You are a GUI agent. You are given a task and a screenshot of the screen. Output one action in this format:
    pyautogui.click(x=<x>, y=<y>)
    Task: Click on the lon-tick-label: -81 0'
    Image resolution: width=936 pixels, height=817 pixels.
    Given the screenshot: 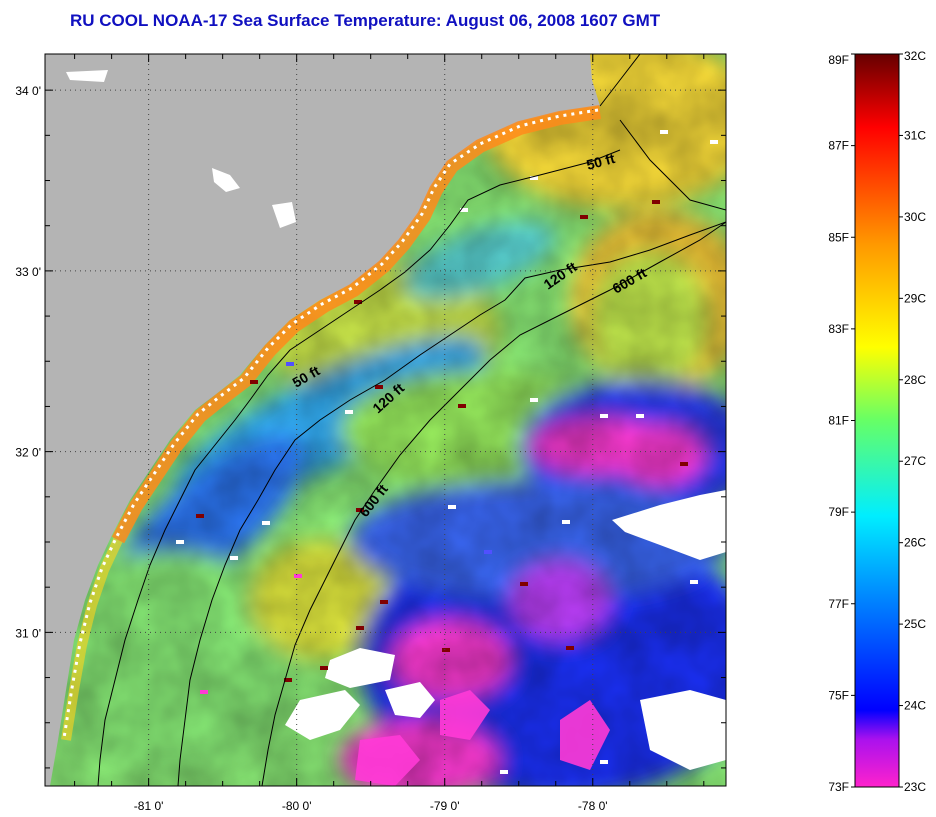 What is the action you would take?
    pyautogui.click(x=149, y=806)
    